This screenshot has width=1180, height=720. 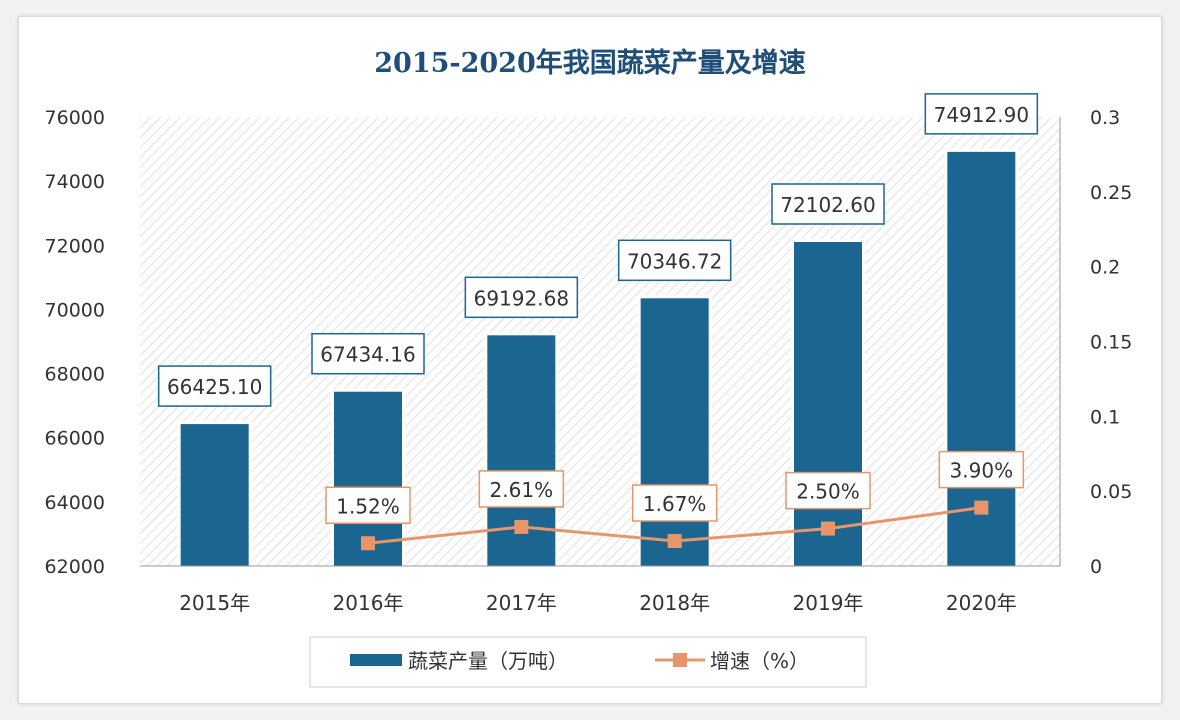 I want to click on bar-data-label: 66425.10, so click(x=214, y=387).